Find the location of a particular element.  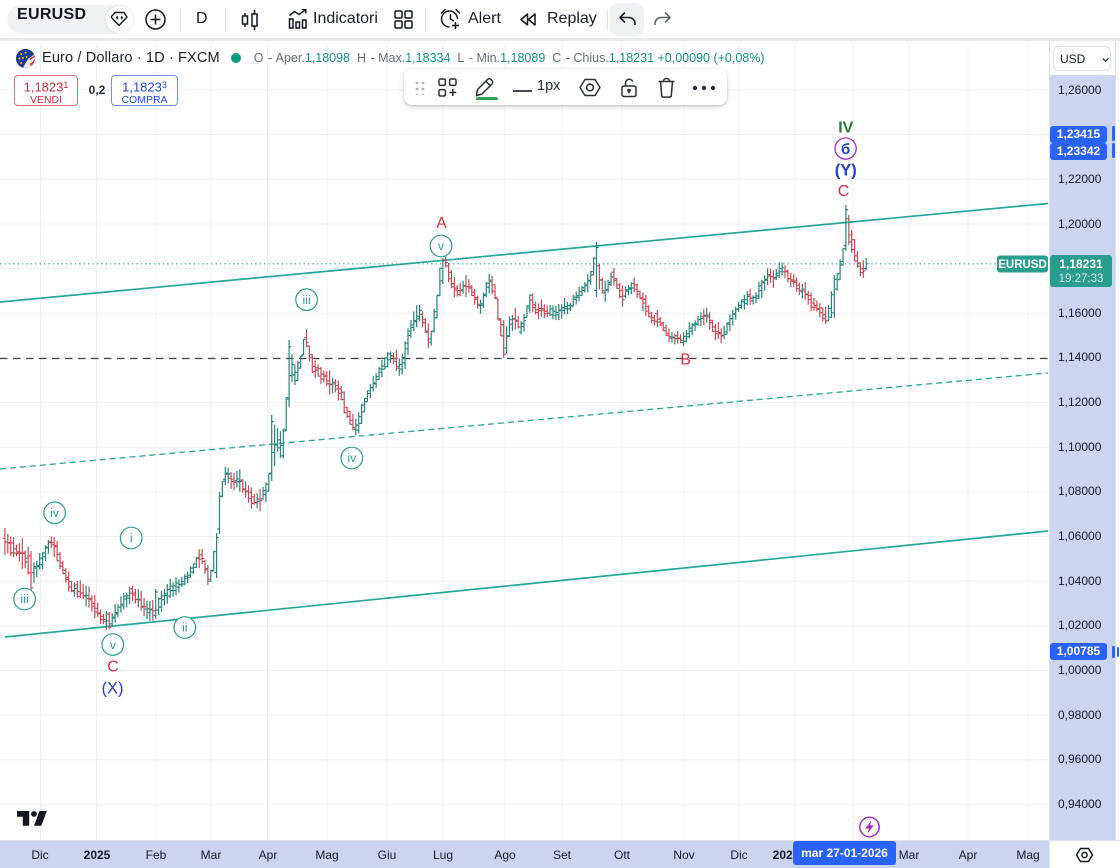

svg-text: i is located at coordinates (131, 538).